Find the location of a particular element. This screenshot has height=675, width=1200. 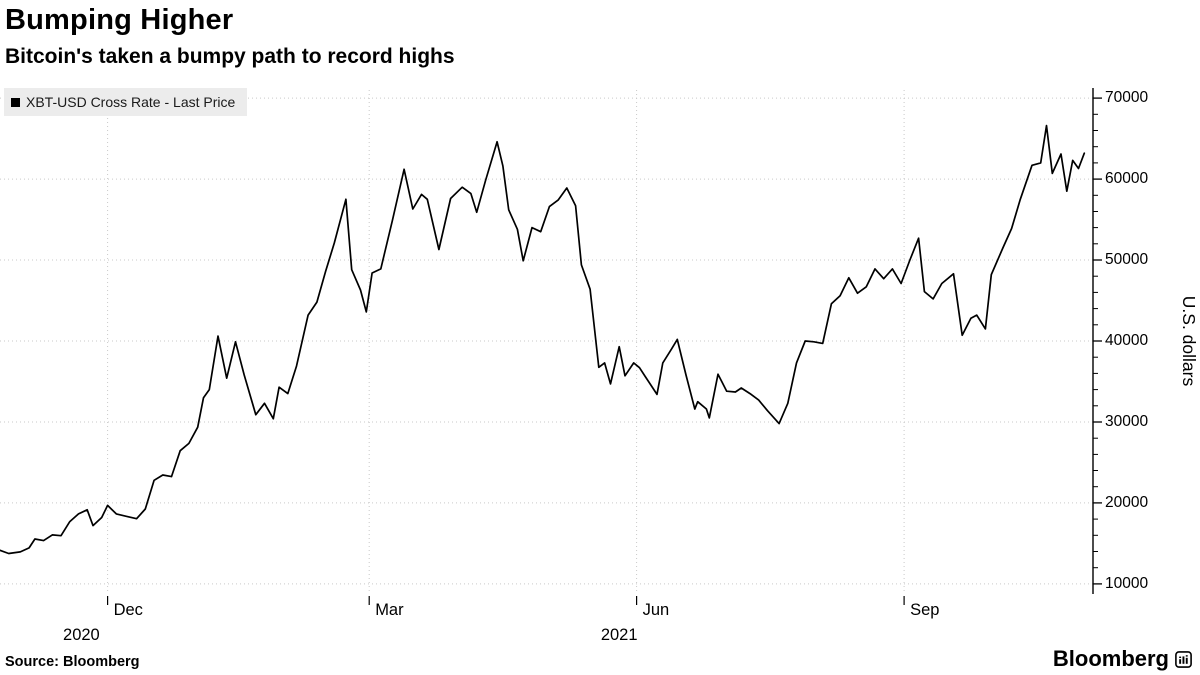

year-label: 2021 is located at coordinates (619, 635).